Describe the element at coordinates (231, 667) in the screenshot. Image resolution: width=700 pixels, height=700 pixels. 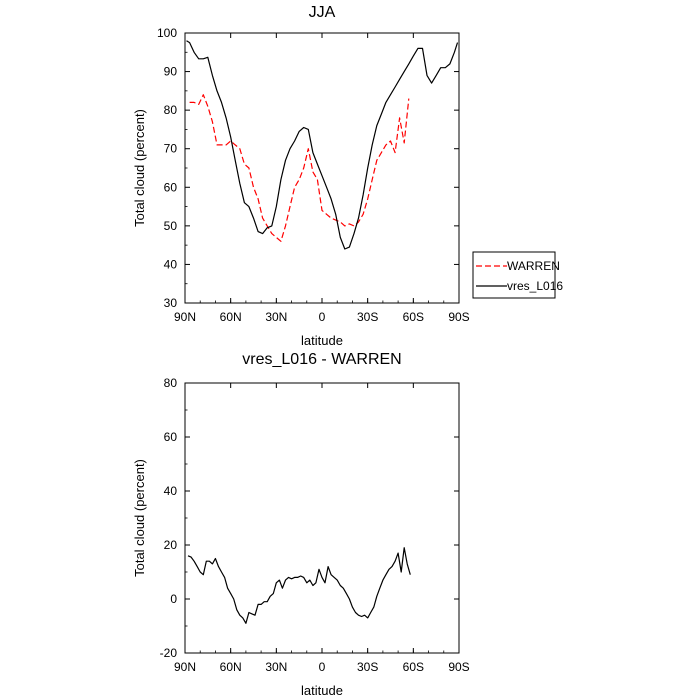
I see `bottom-x-tick-label: 60N` at that location.